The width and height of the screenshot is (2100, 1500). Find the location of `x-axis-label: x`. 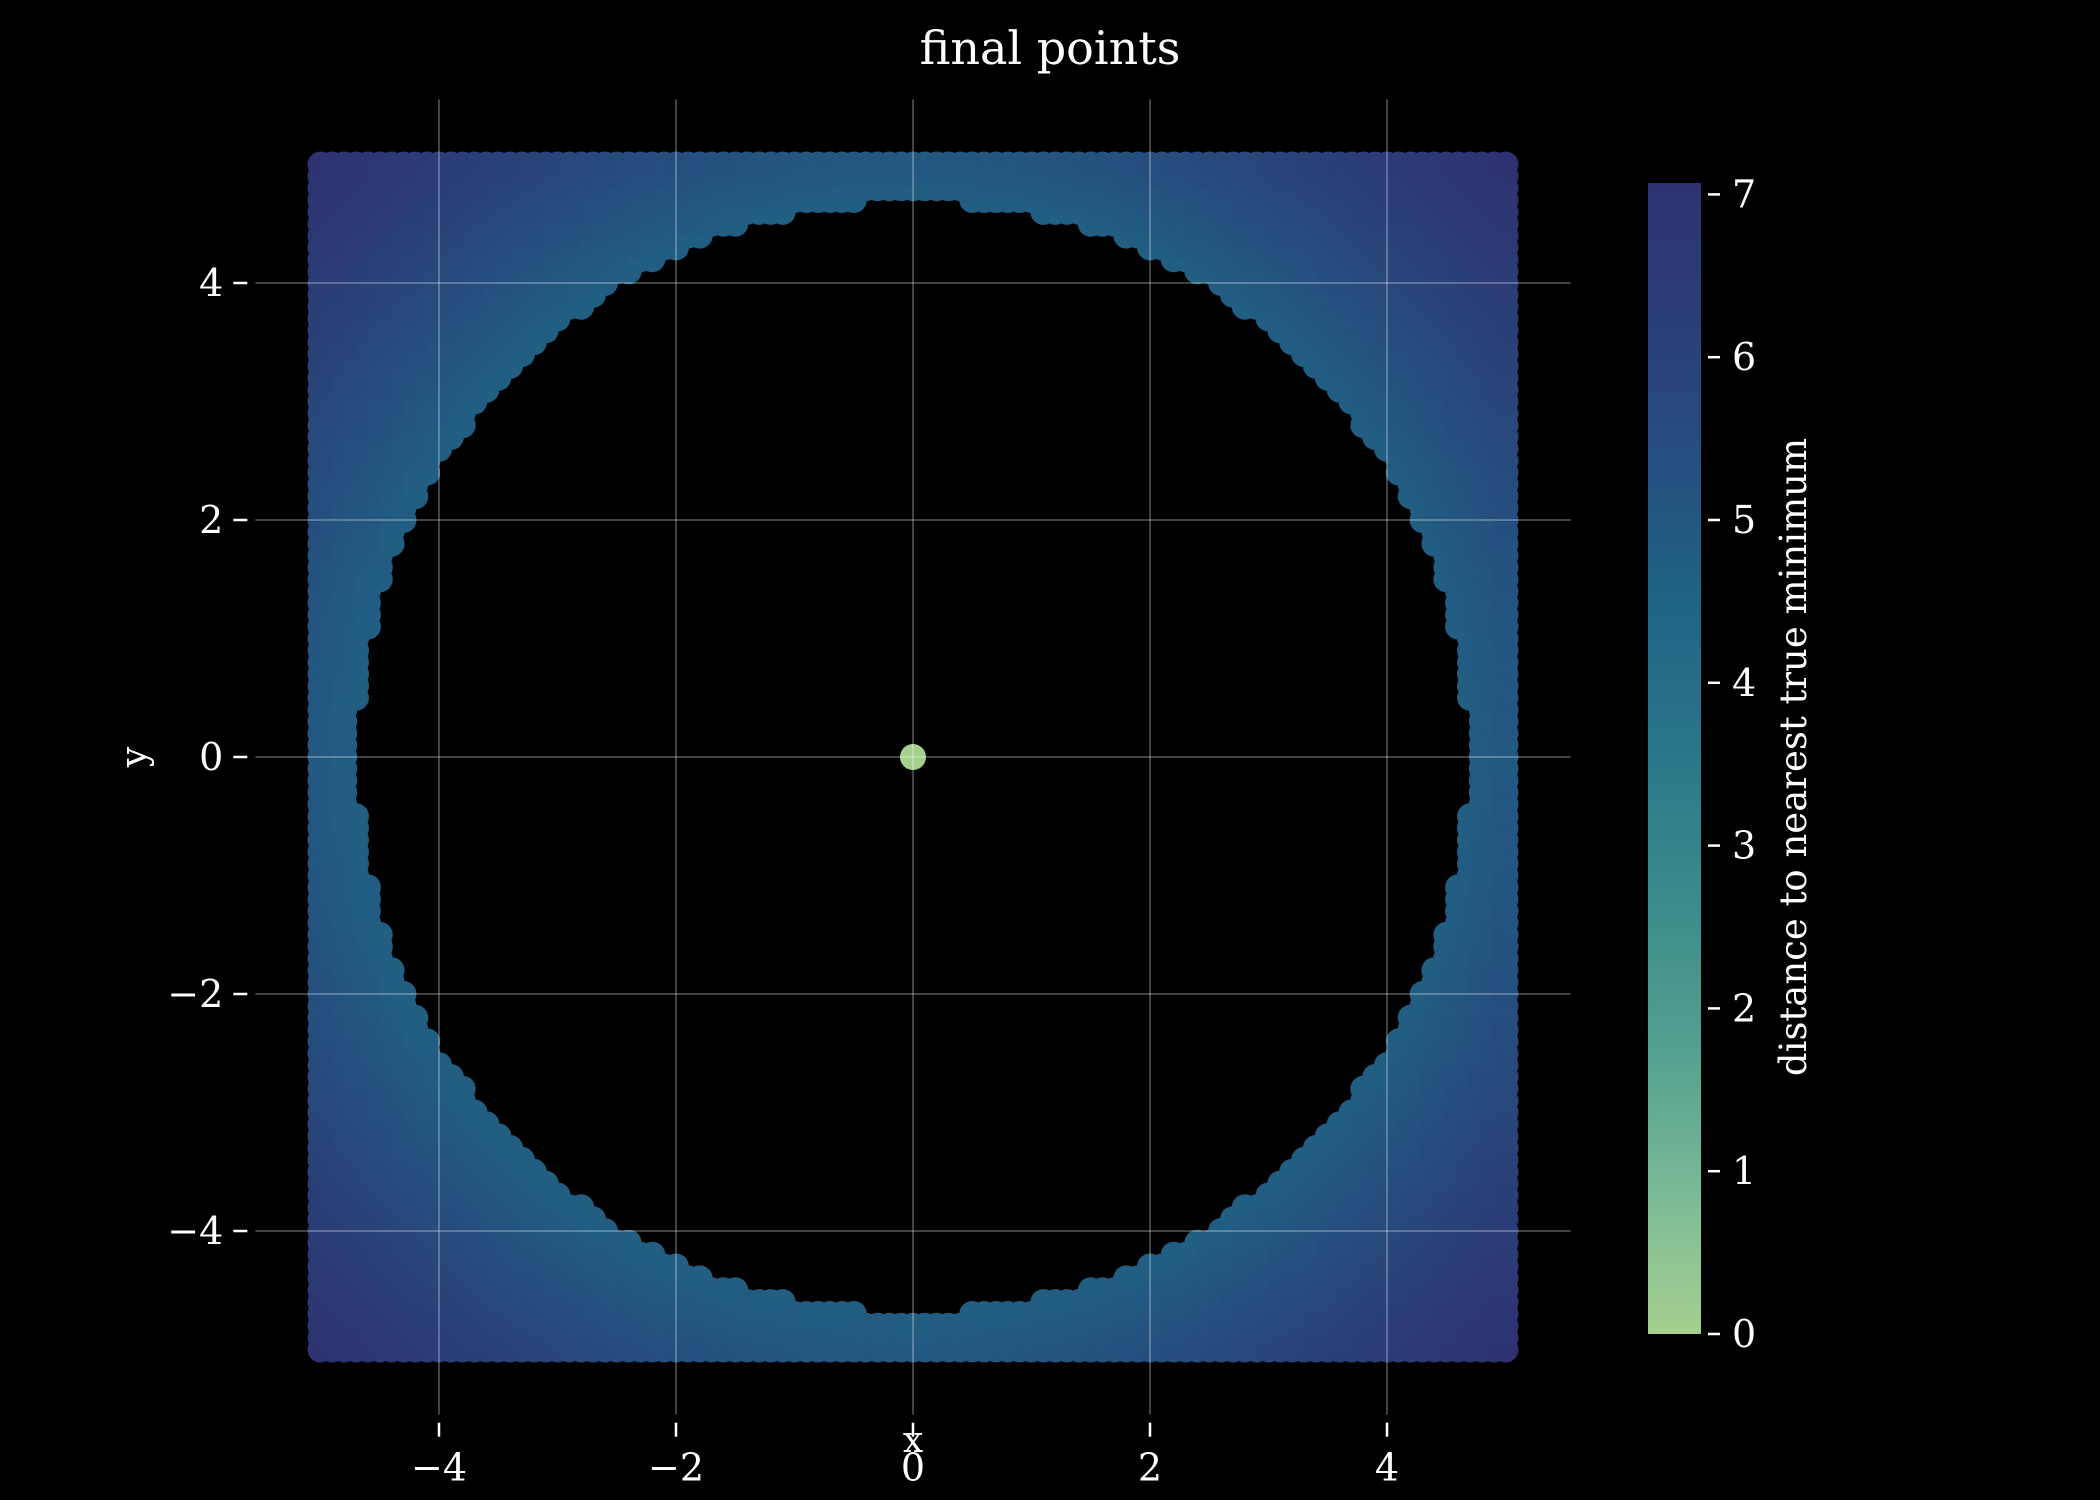

x-axis-label: x is located at coordinates (913, 1440).